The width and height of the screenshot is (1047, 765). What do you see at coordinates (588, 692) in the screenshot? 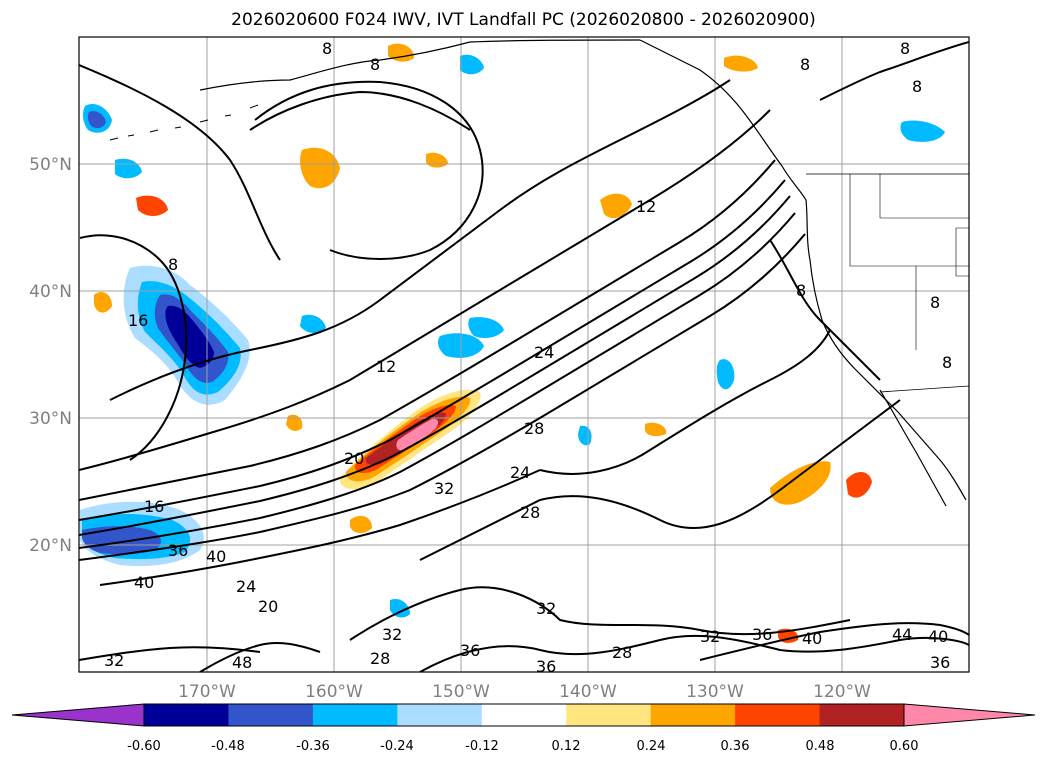
I see `lon-label-140w: 140°W` at bounding box center [588, 692].